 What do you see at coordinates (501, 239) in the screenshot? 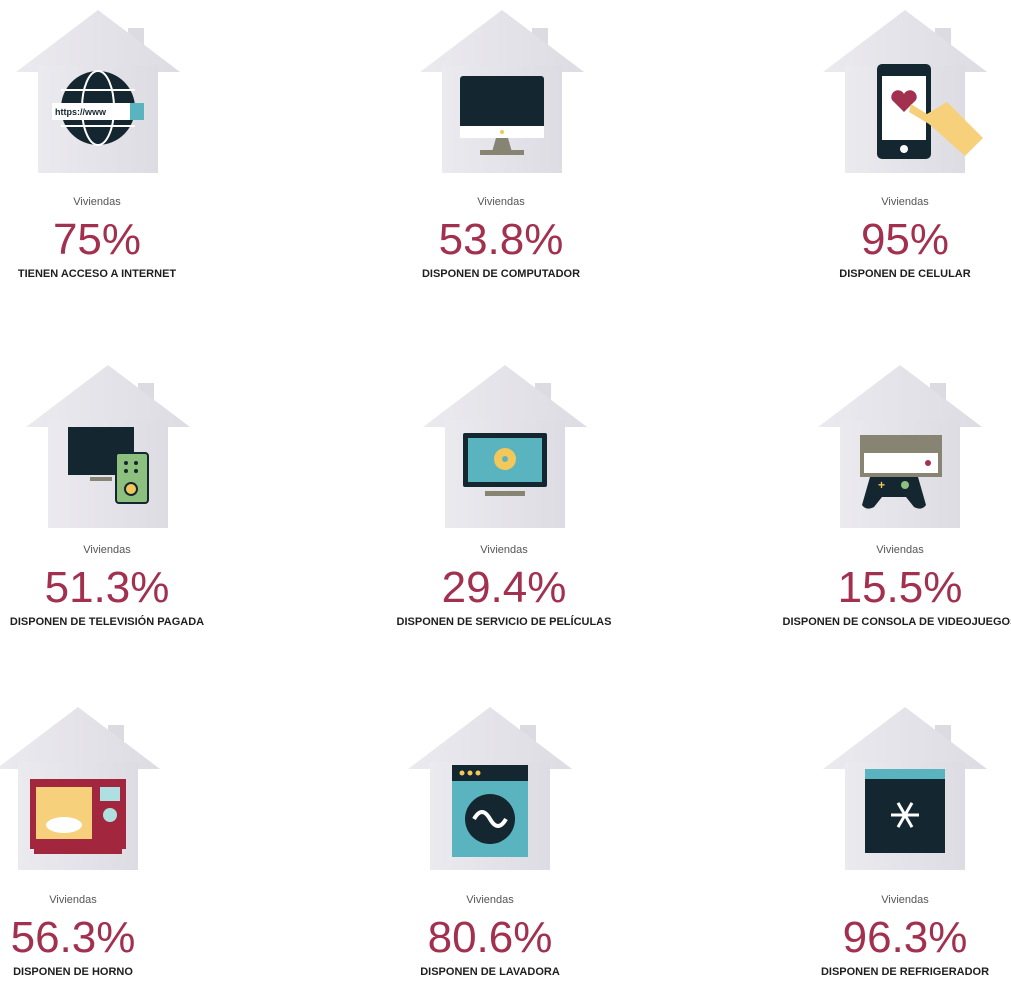
I see `percent: 53.8%` at bounding box center [501, 239].